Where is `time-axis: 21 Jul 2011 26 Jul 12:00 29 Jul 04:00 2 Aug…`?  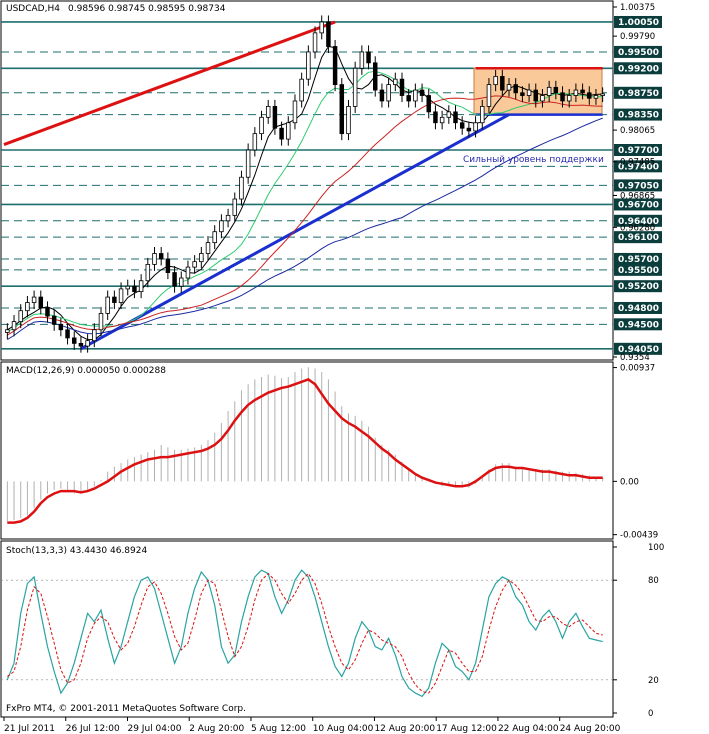 time-axis: 21 Jul 2011 26 Jul 12:00 29 Jul 04:00 2 Aug… is located at coordinates (311, 725).